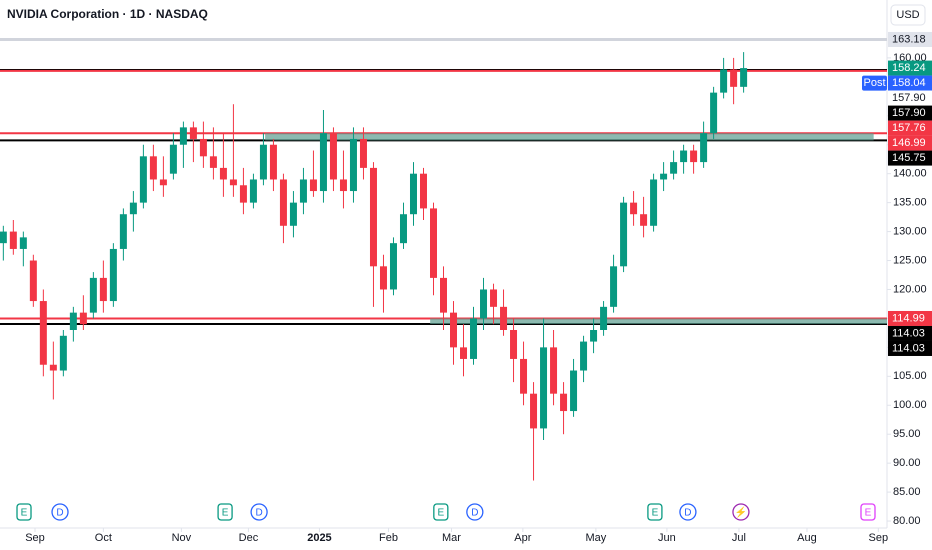  Describe the element at coordinates (910, 231) in the screenshot. I see `y-tick-label: 130.00` at that location.